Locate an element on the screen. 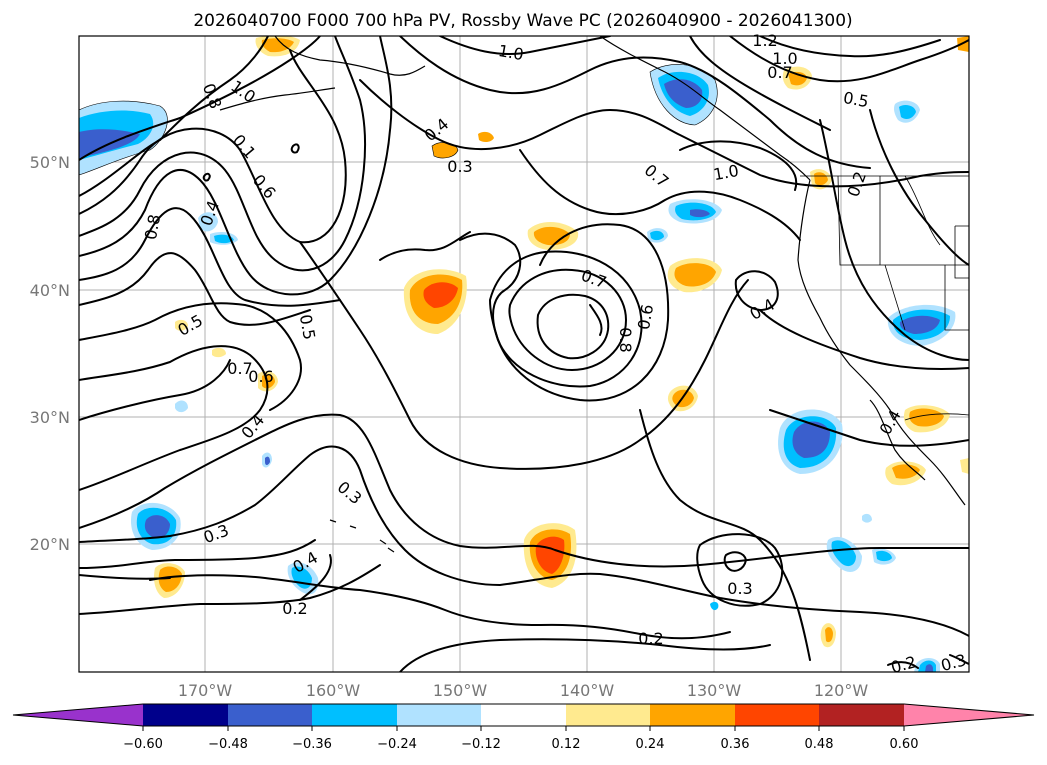 The width and height of the screenshot is (1047, 765). colorbar-tick-label: −0.48 is located at coordinates (228, 744).